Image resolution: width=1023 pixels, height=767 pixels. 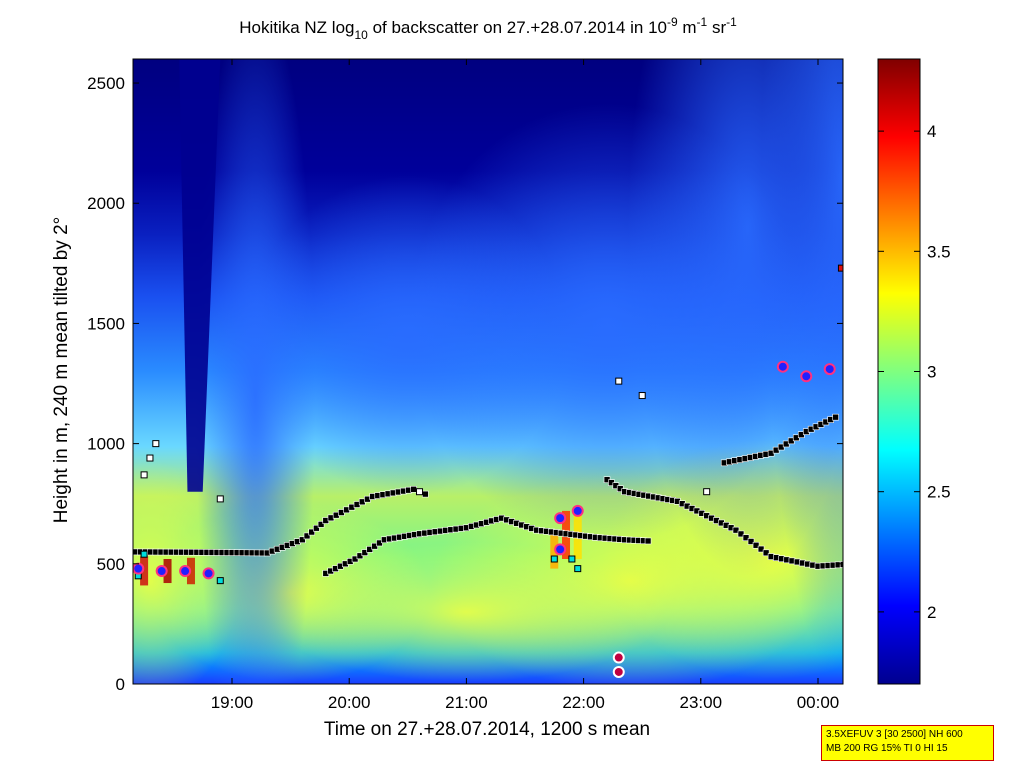 What do you see at coordinates (111, 564) in the screenshot?
I see `y-tick-label: 500` at bounding box center [111, 564].